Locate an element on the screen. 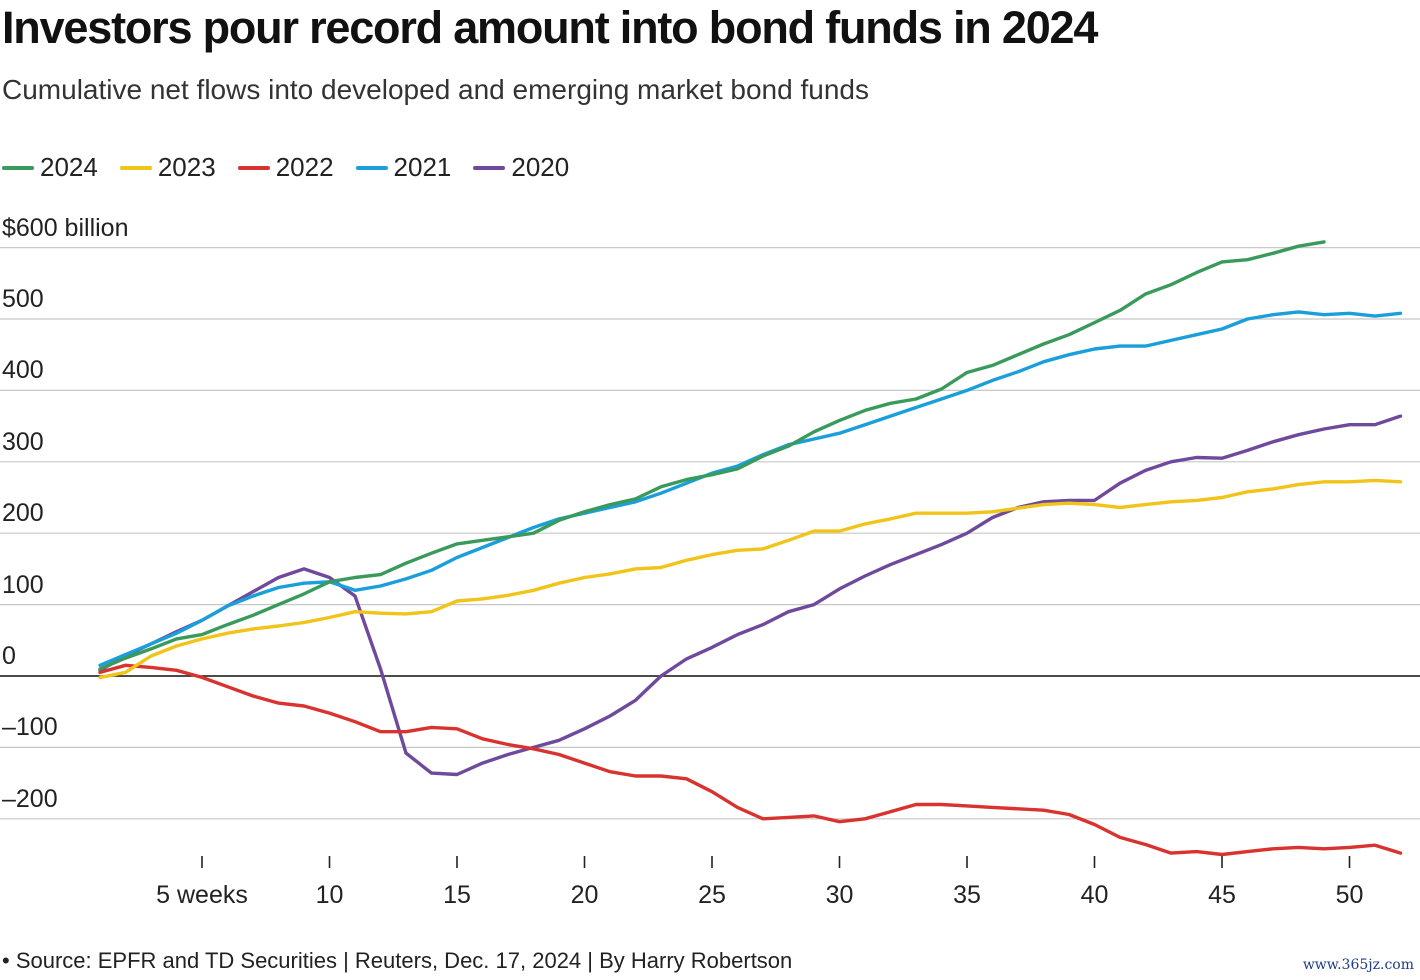 Image resolution: width=1420 pixels, height=980 pixels. y-tick-label: $600 billion is located at coordinates (65, 227).